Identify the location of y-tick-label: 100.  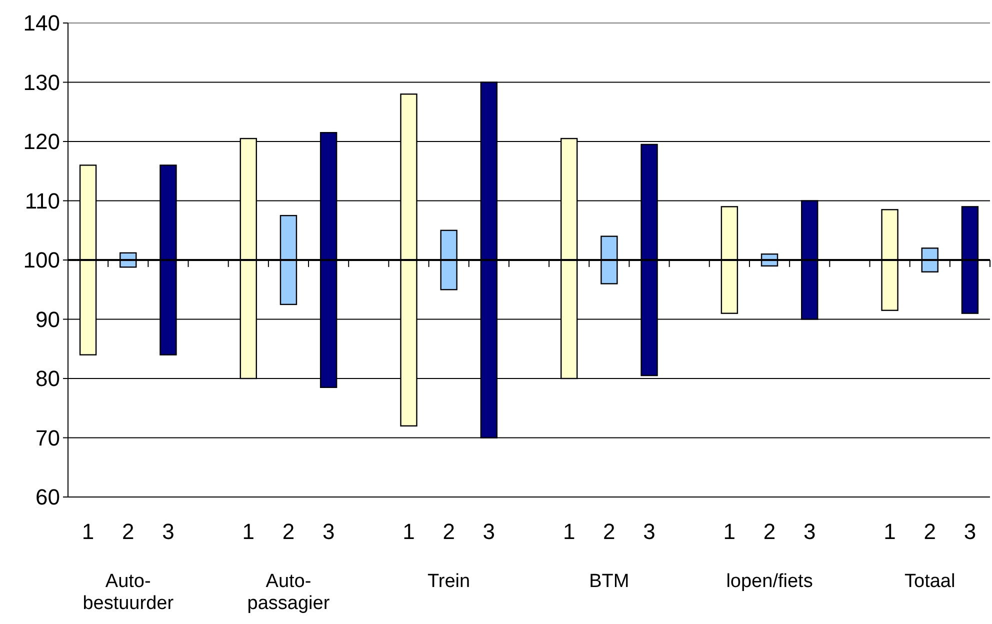
(41, 260).